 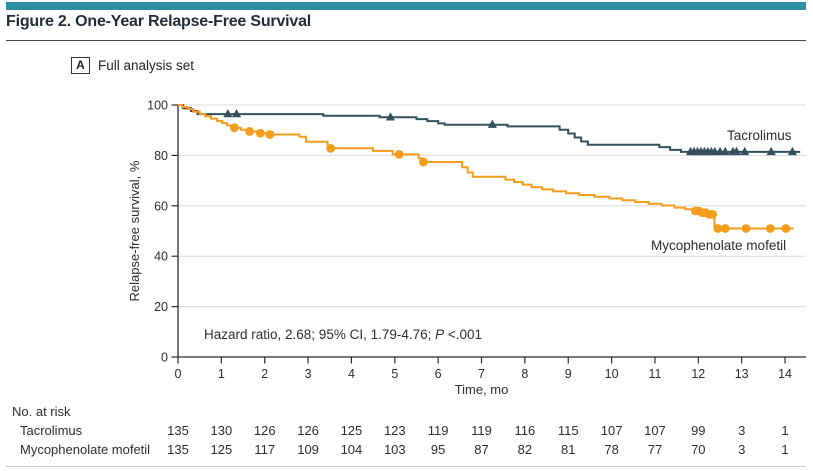 I want to click on risk-value: 116, so click(x=525, y=430).